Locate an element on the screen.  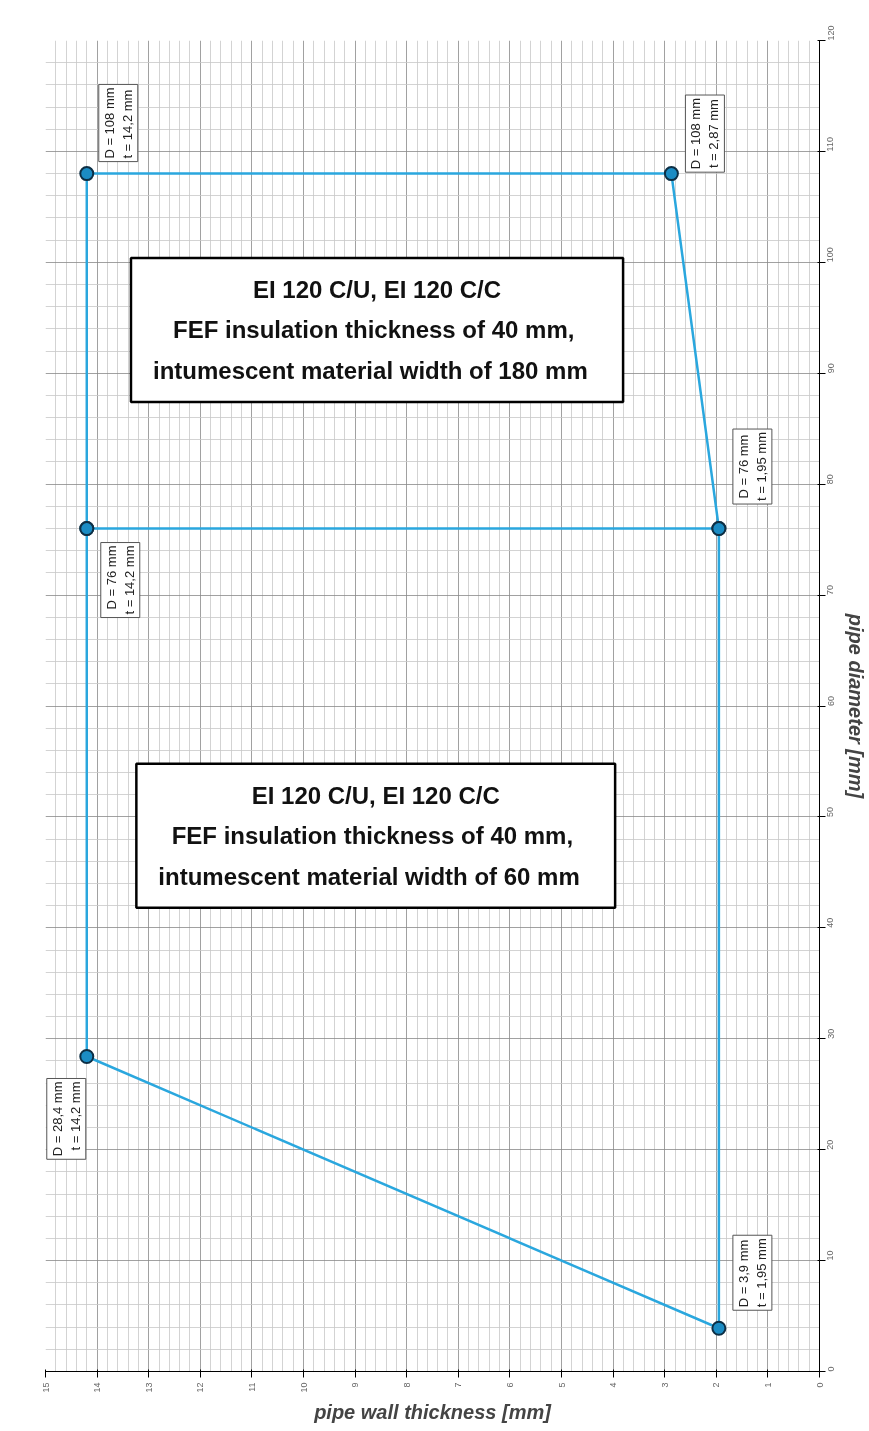
y-axis-title: pipe diameter [mm] is located at coordinates (855, 706).